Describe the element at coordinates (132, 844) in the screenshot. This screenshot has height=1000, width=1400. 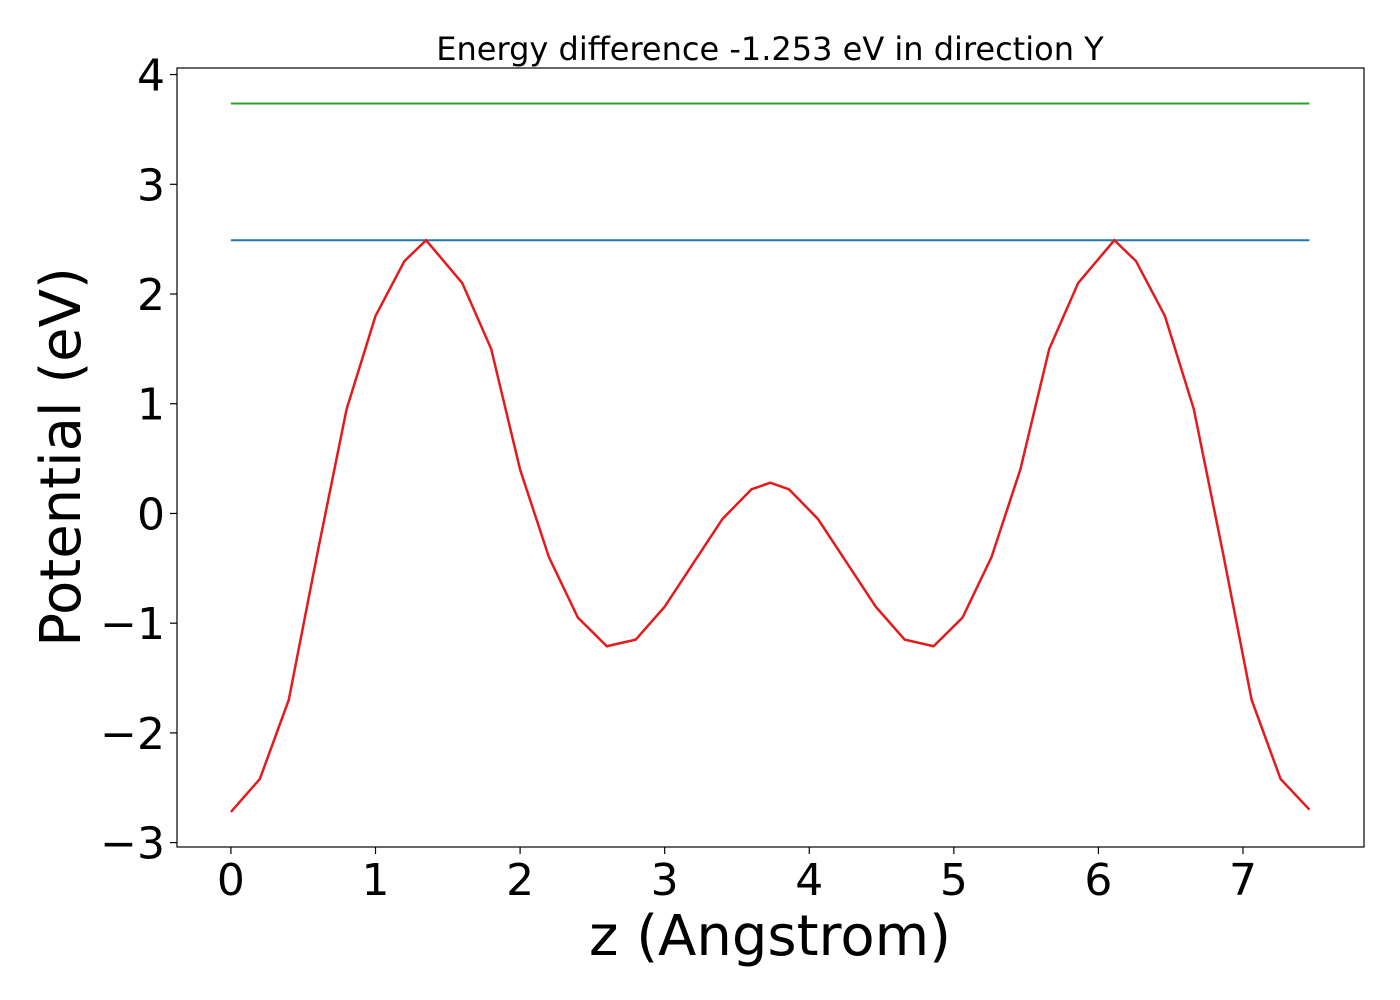
I see `y-tick-label: −3` at that location.